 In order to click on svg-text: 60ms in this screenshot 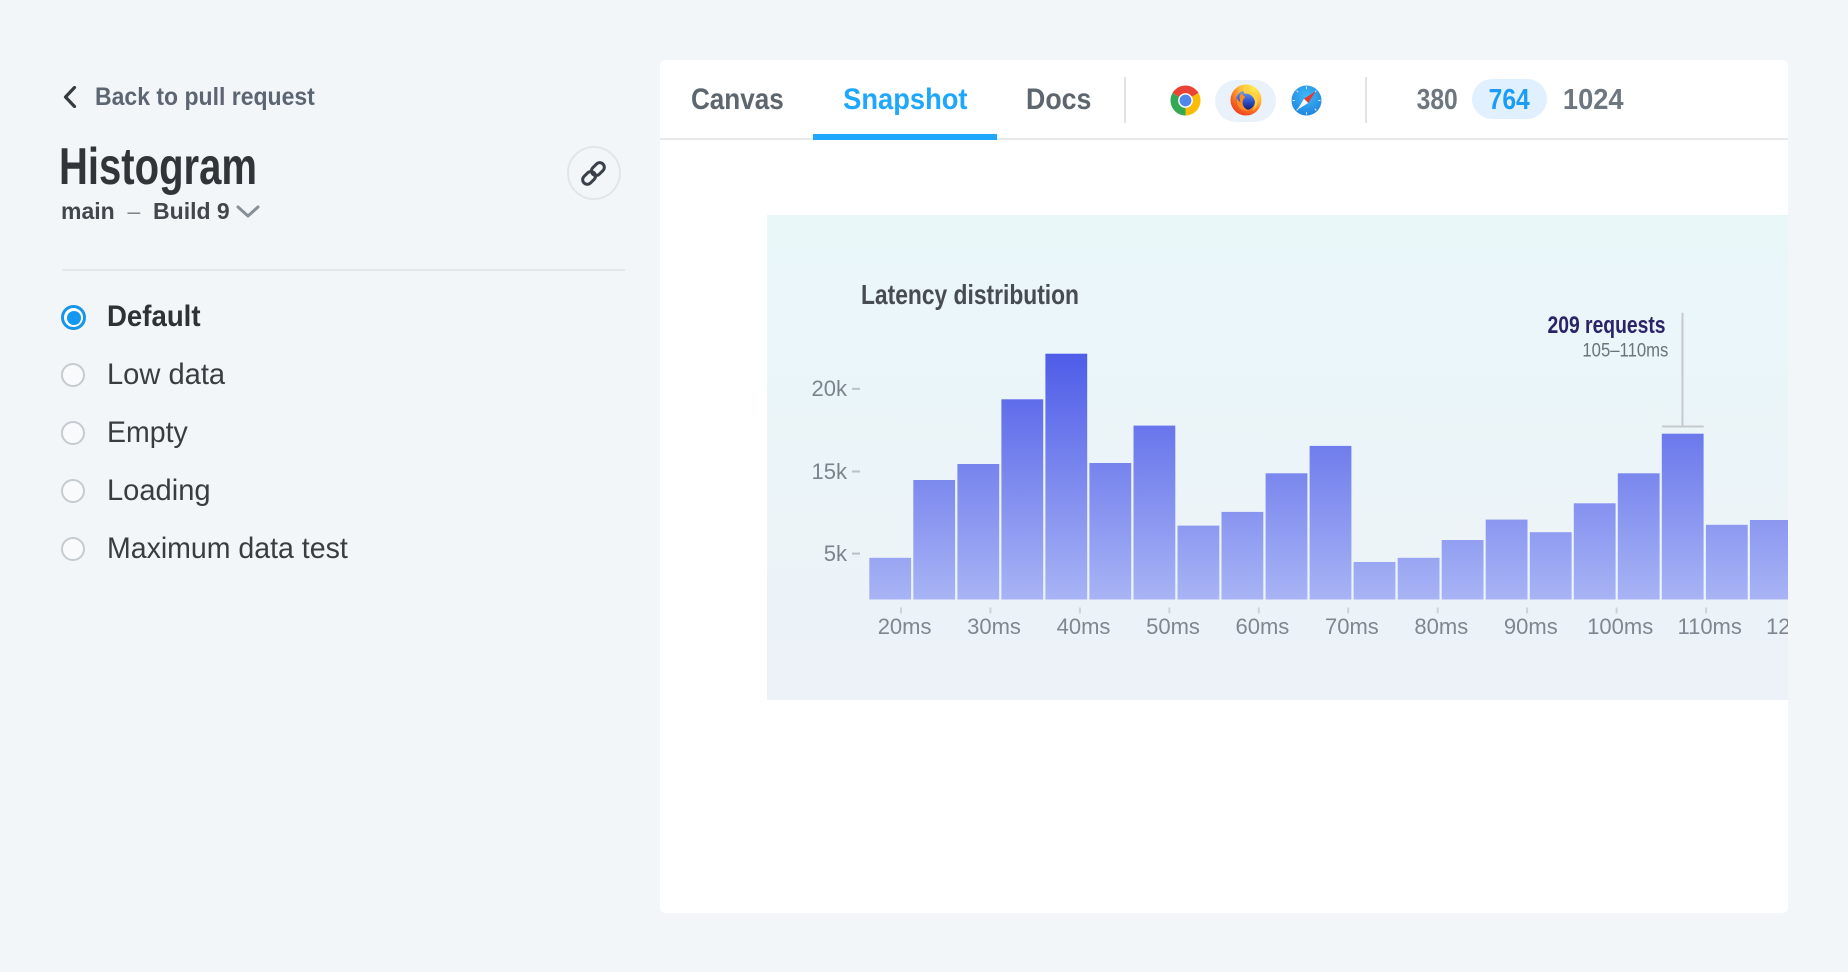, I will do `click(1263, 626)`.